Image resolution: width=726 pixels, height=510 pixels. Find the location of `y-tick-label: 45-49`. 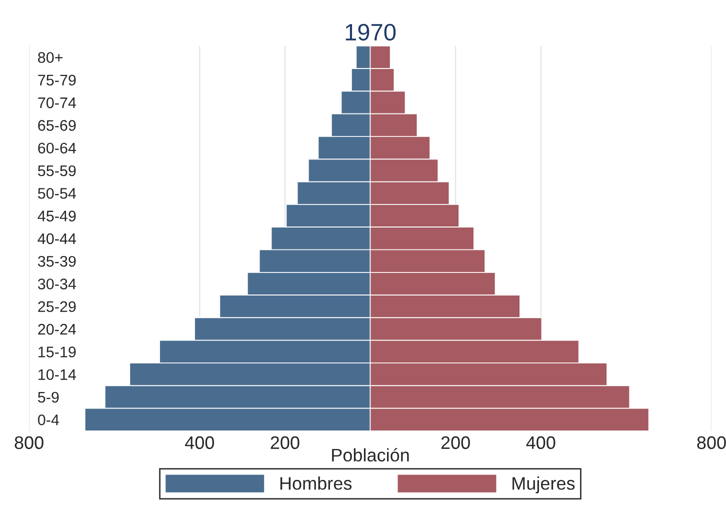

y-tick-label: 45-49 is located at coordinates (57, 216).